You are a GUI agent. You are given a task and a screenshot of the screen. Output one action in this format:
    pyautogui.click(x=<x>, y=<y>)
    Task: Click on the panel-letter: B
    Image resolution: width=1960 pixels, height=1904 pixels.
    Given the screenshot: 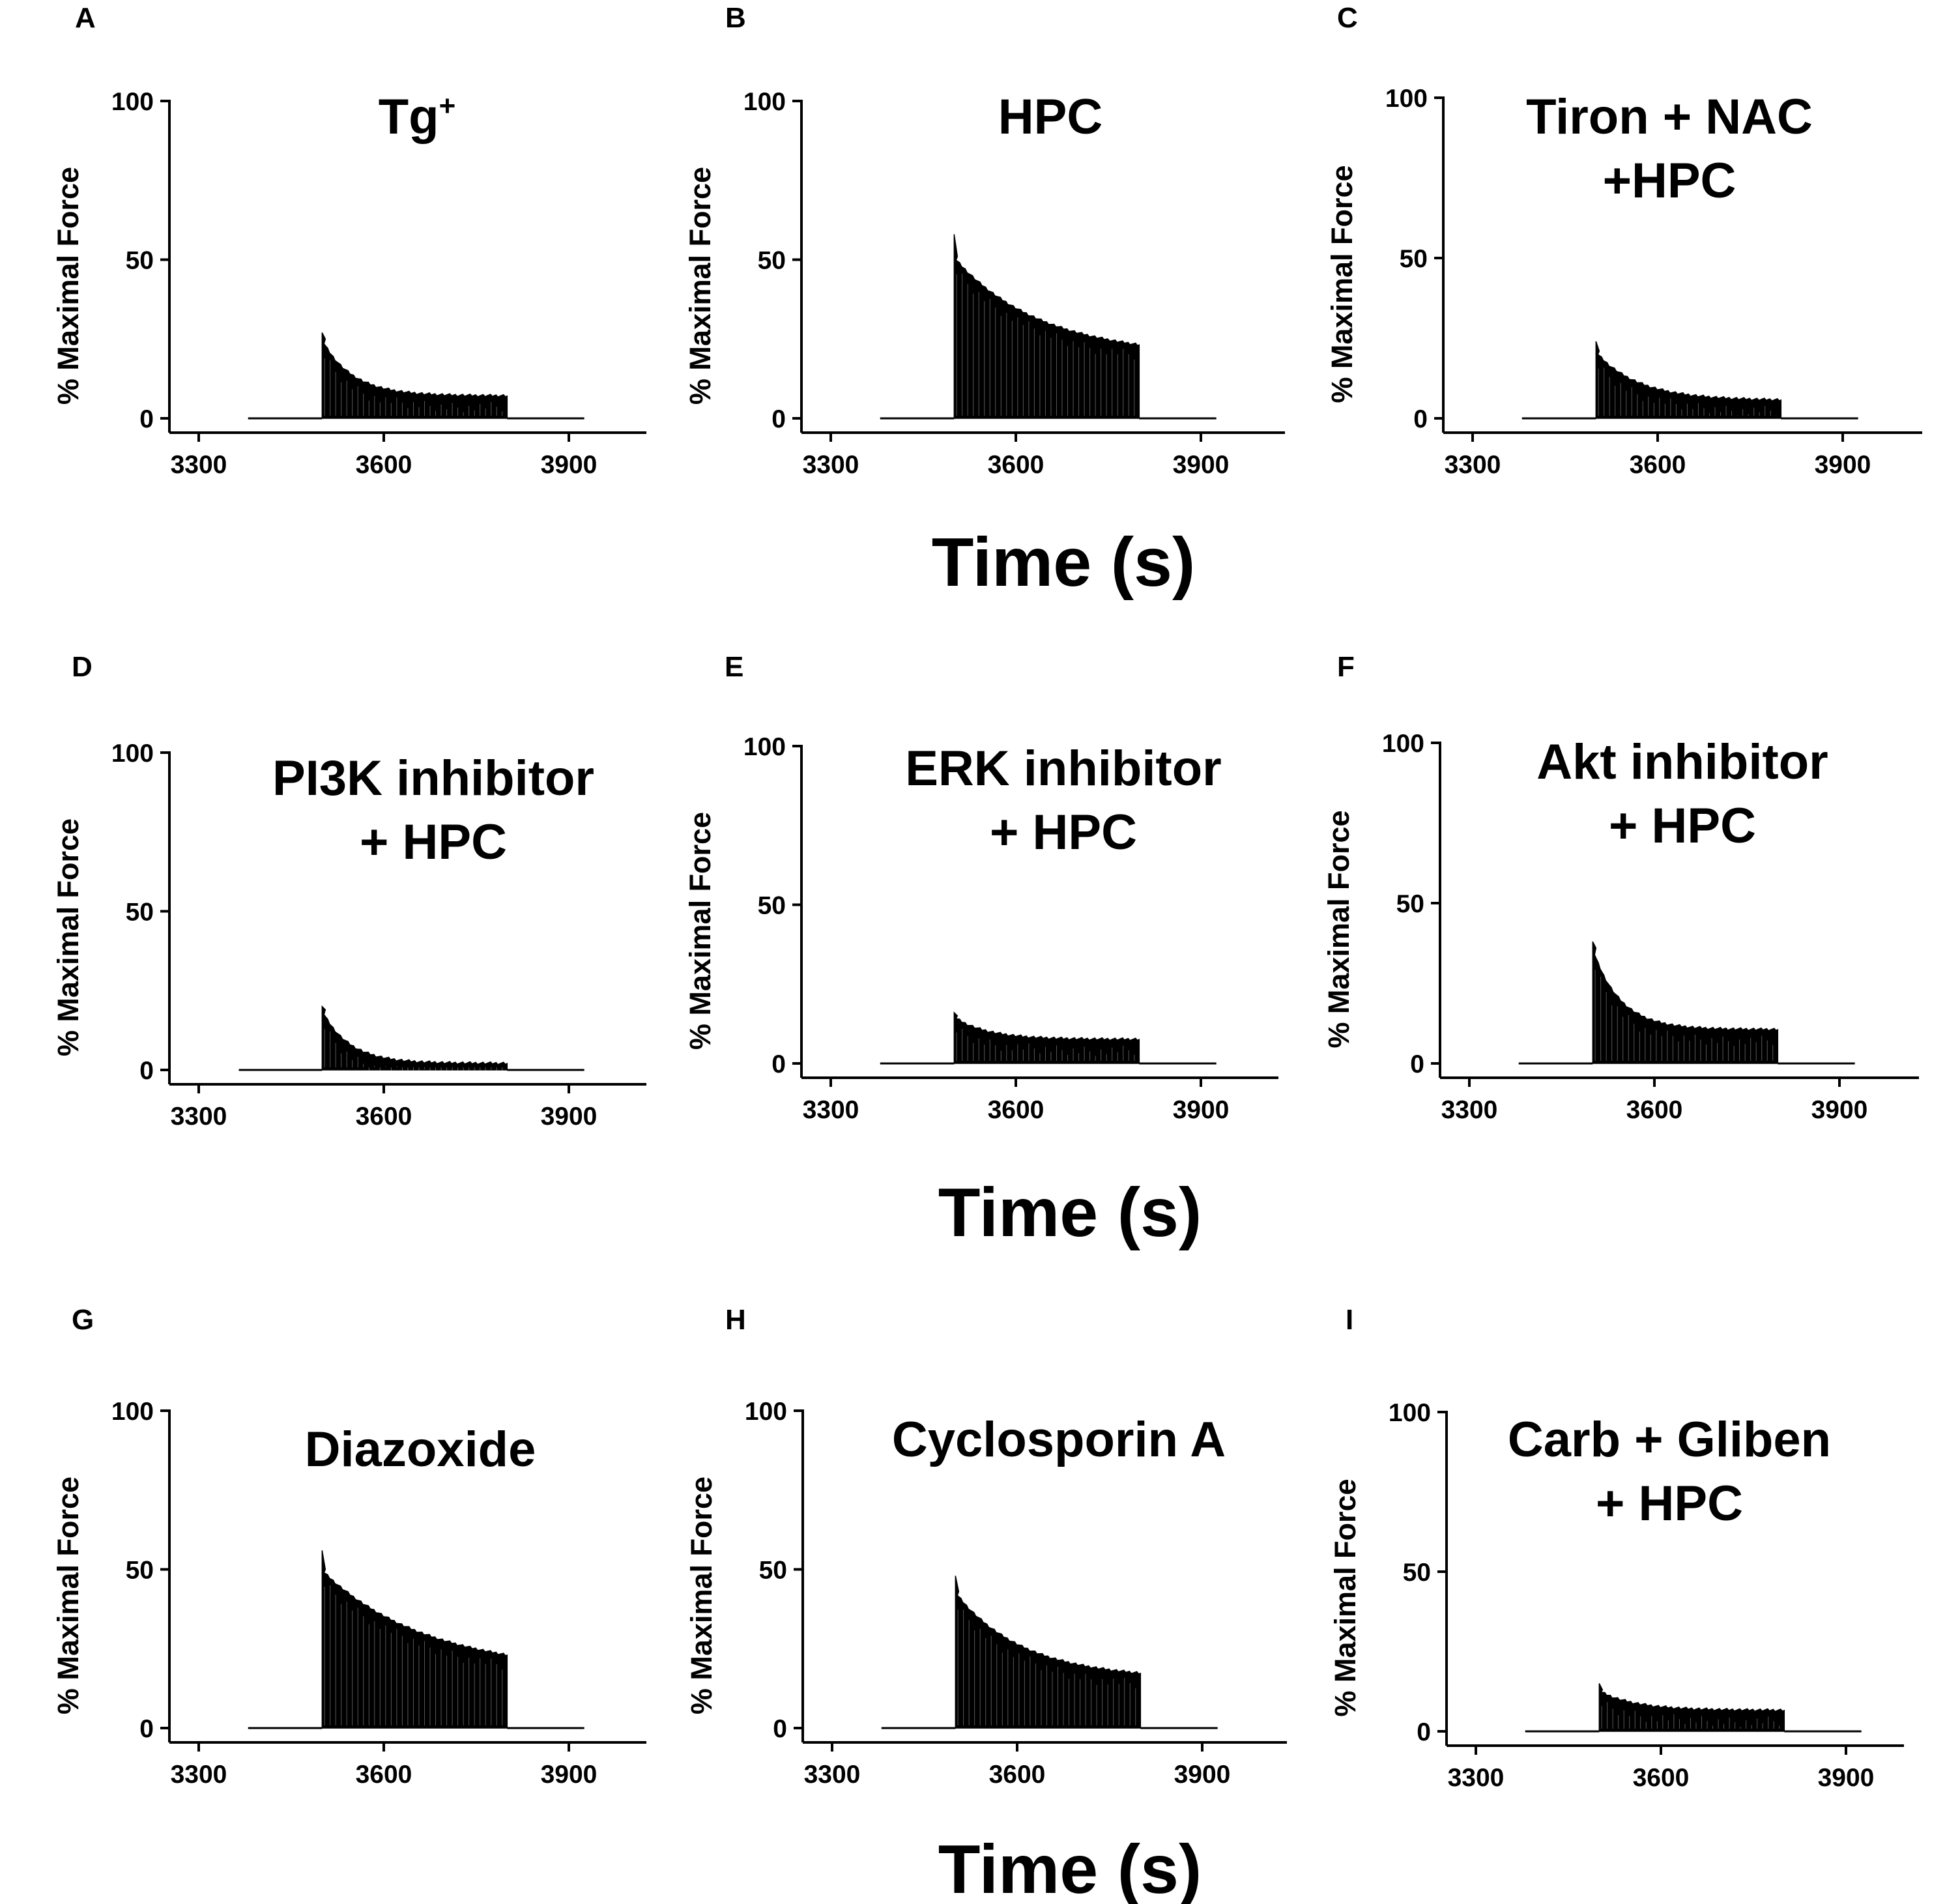 What is the action you would take?
    pyautogui.click(x=735, y=18)
    